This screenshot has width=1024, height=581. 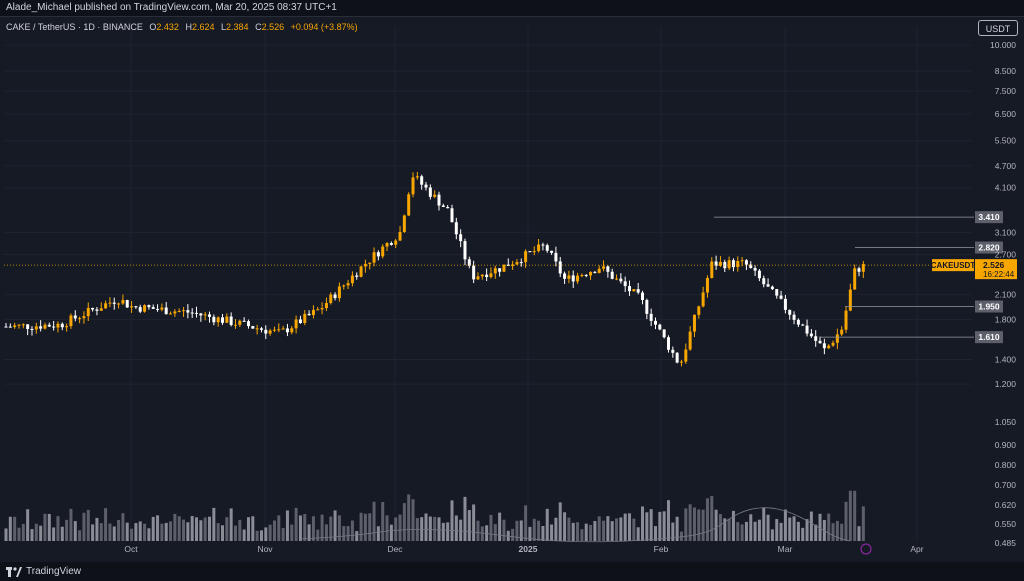 I want to click on symbol-name: CAKE / TetherUS · 1D · BINANCE, so click(x=74, y=27).